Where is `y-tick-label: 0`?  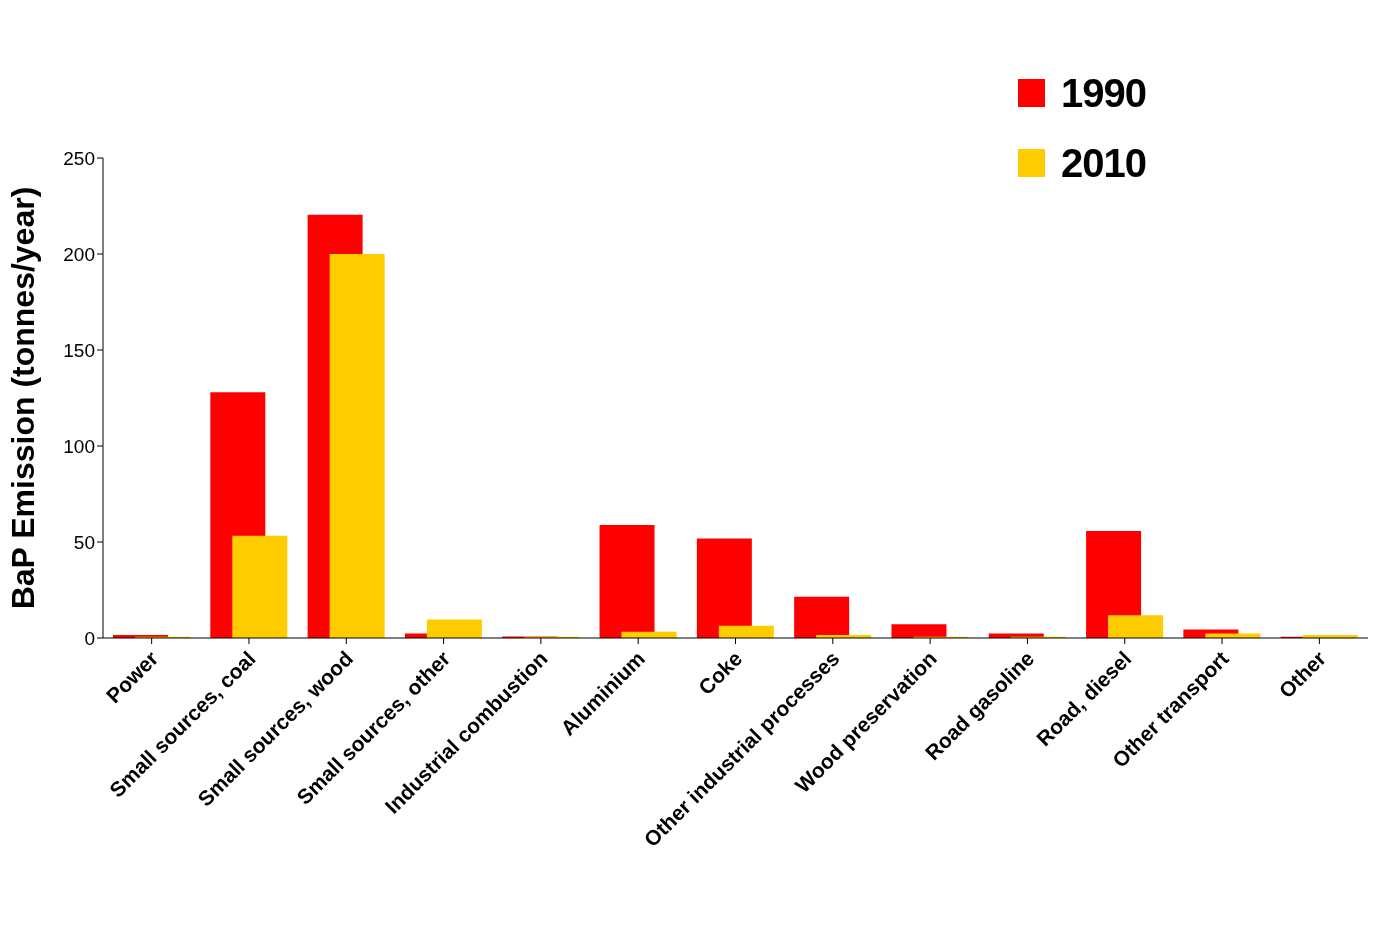
y-tick-label: 0 is located at coordinates (89, 638).